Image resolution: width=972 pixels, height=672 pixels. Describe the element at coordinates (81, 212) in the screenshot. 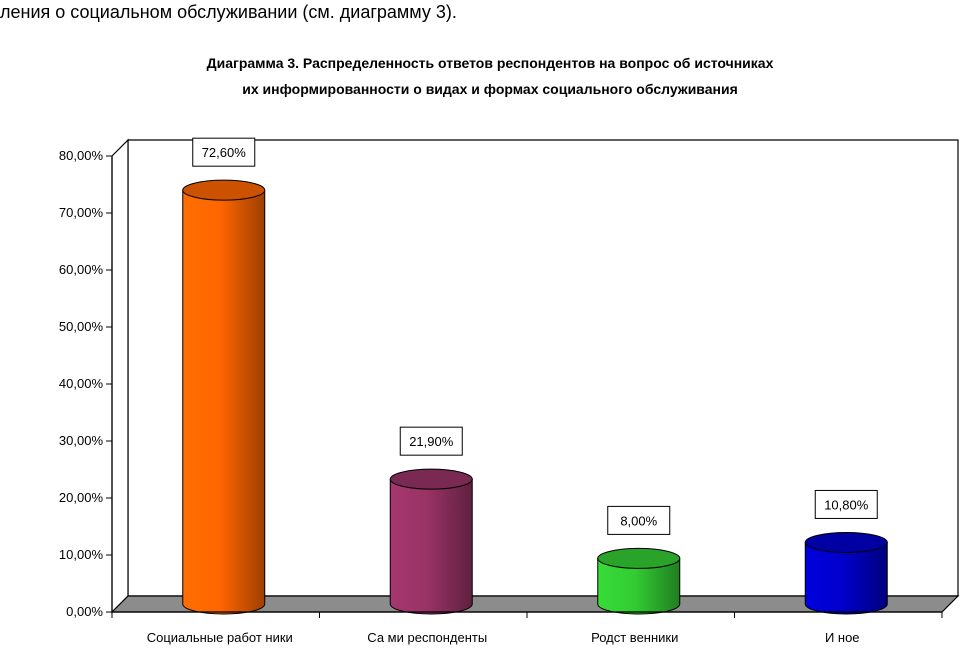

I see `y-tick-label: 70,00%` at that location.